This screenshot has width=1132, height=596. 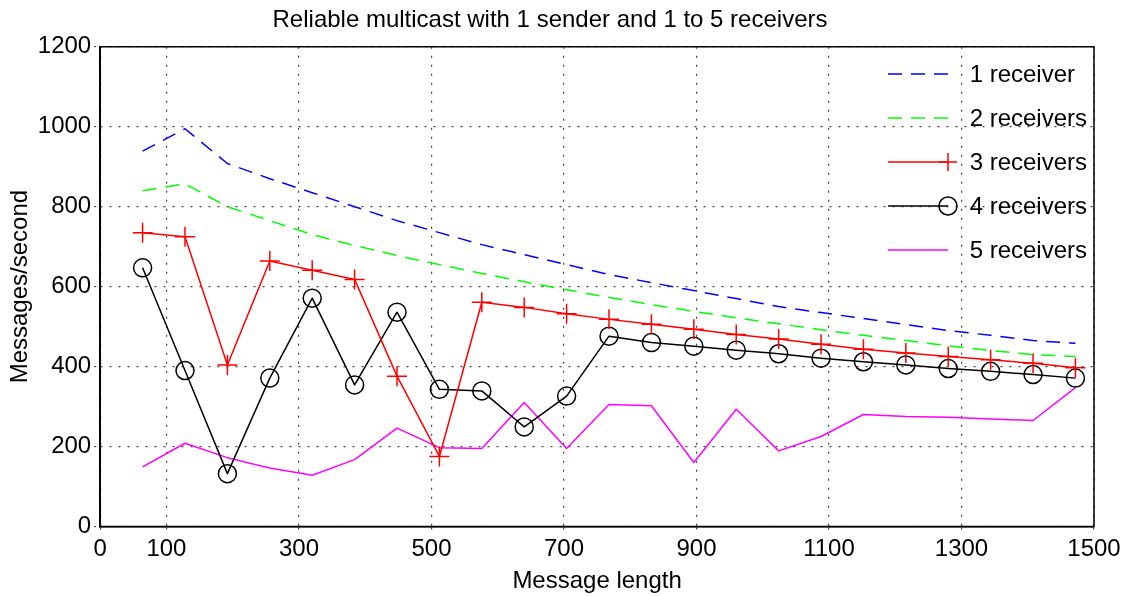 What do you see at coordinates (1028, 117) in the screenshot?
I see `legend-label: 2 receivers` at bounding box center [1028, 117].